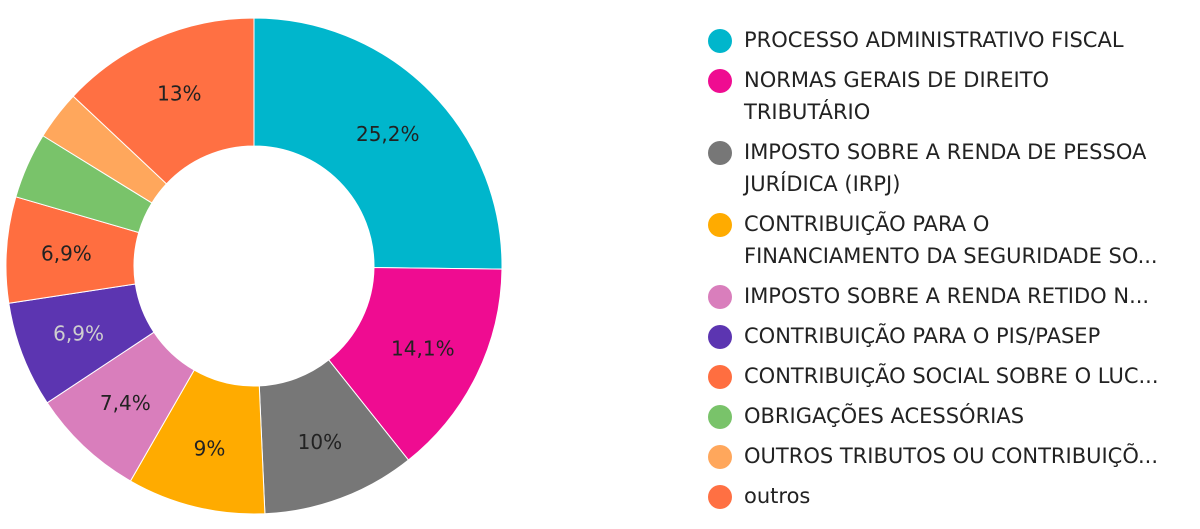 The width and height of the screenshot is (1200, 529). I want to click on legend-label: CONTRIBUIÇÃO PARA O PIS/PASEP, so click(922, 336).